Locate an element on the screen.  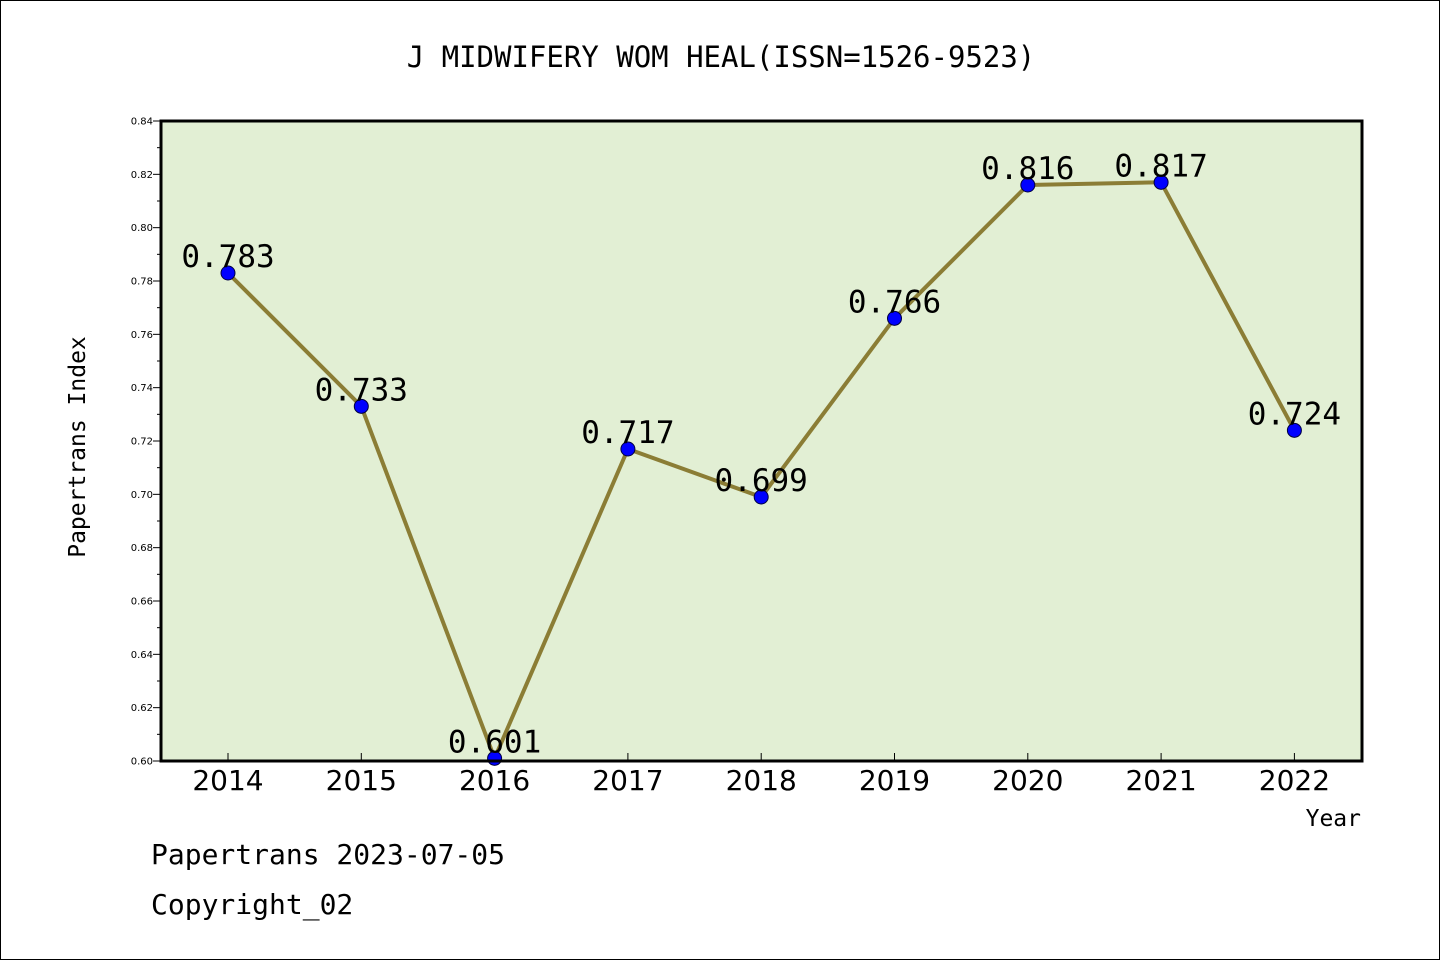
y-axis-label: Papertrans Index is located at coordinates (78, 447).